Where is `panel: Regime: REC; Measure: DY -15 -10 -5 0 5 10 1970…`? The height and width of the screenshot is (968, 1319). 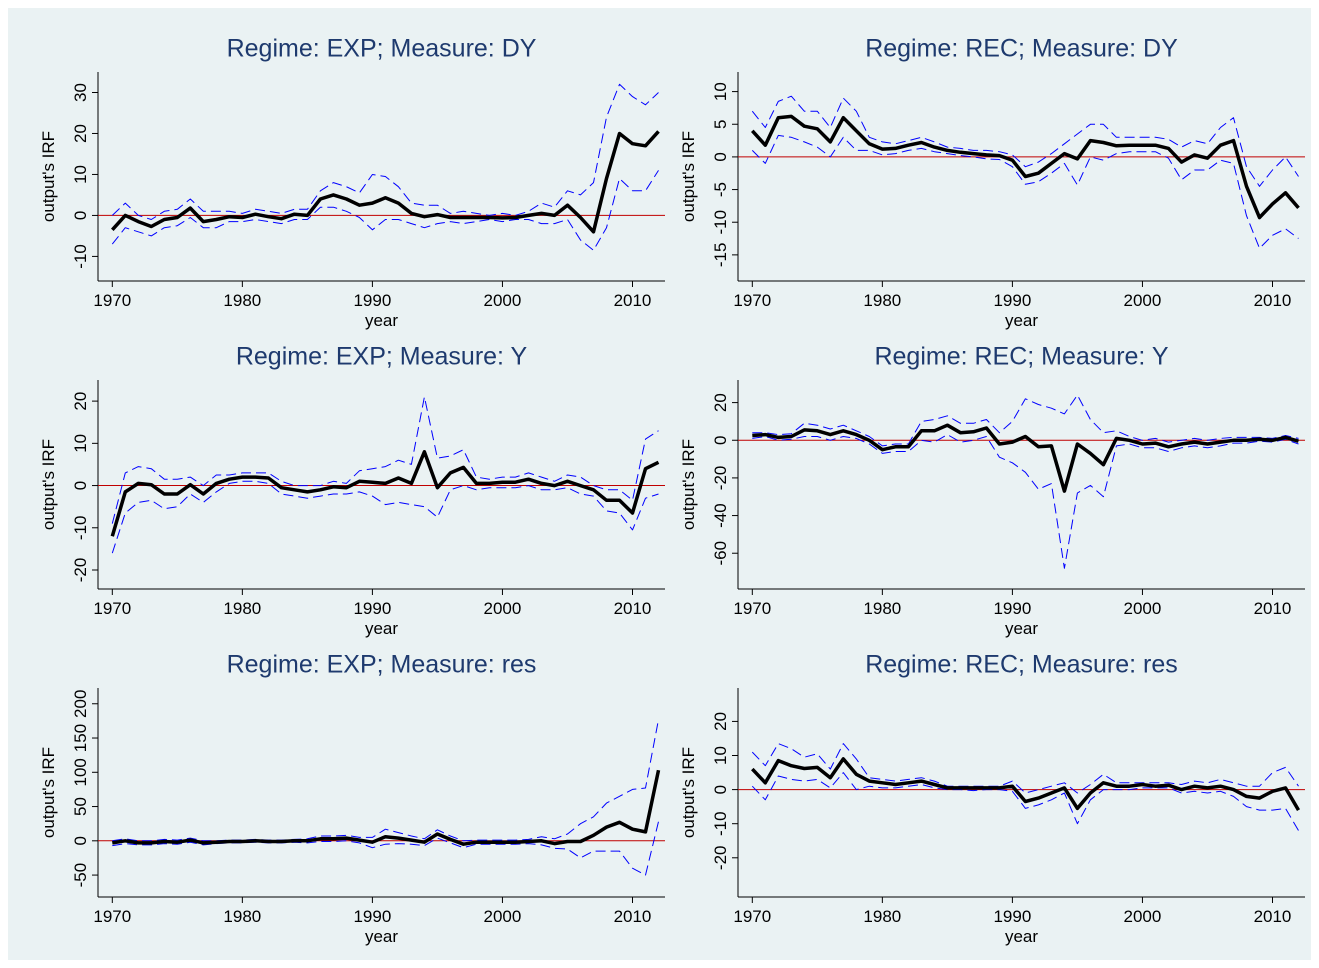 panel: Regime: REC; Measure: DY -15 -10 -5 0 5 10 1970… is located at coordinates (992, 182).